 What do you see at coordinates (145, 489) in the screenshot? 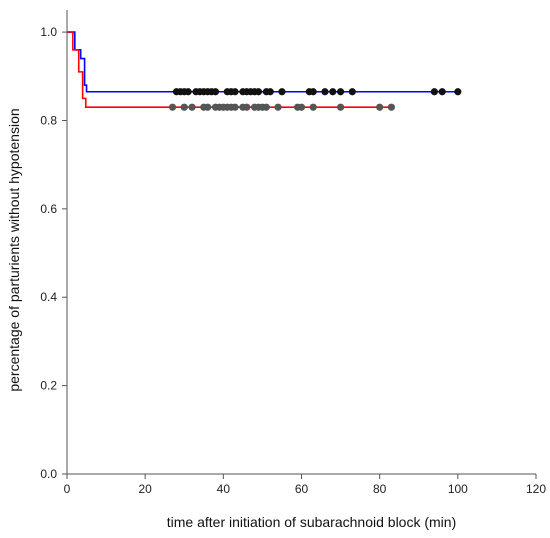
I see `x-tick-label: 20` at bounding box center [145, 489].